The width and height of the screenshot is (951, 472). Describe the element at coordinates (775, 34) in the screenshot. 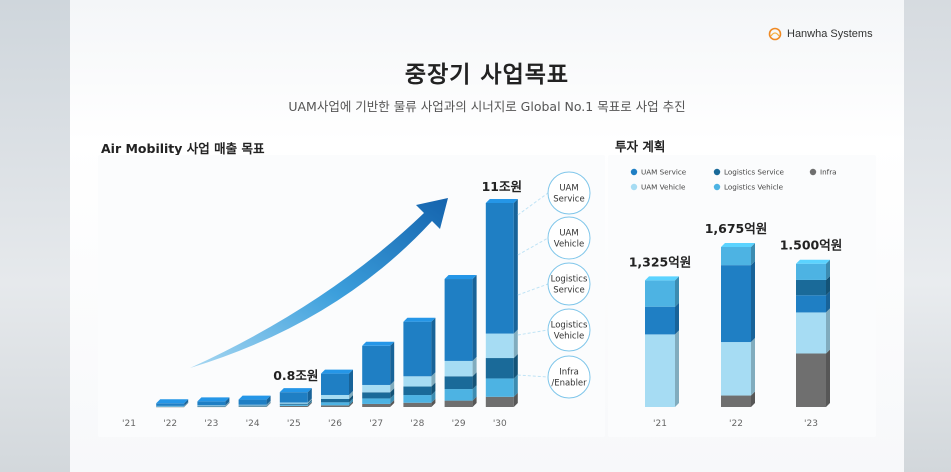

I see `hanwha-logo-icon` at that location.